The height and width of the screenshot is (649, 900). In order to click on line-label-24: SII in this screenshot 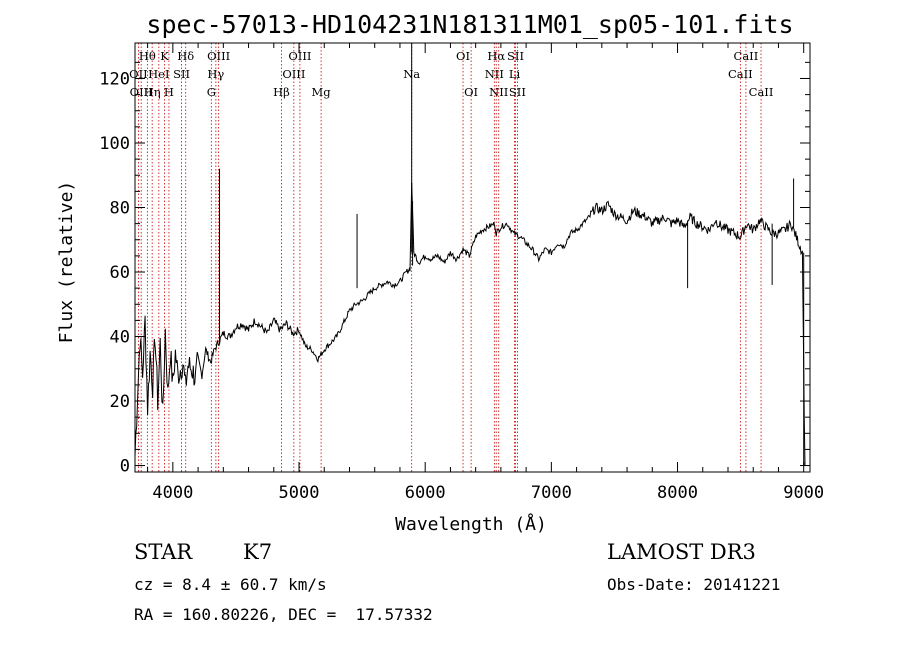, I will do `click(517, 92)`.